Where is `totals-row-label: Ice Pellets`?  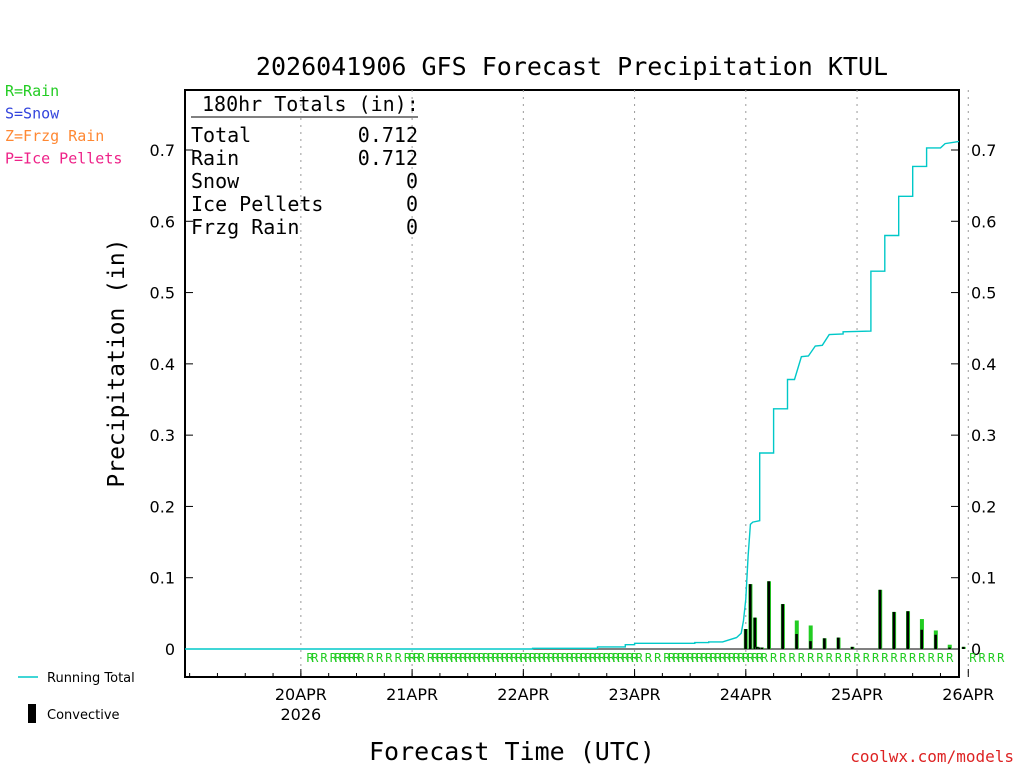 totals-row-label: Ice Pellets is located at coordinates (257, 204).